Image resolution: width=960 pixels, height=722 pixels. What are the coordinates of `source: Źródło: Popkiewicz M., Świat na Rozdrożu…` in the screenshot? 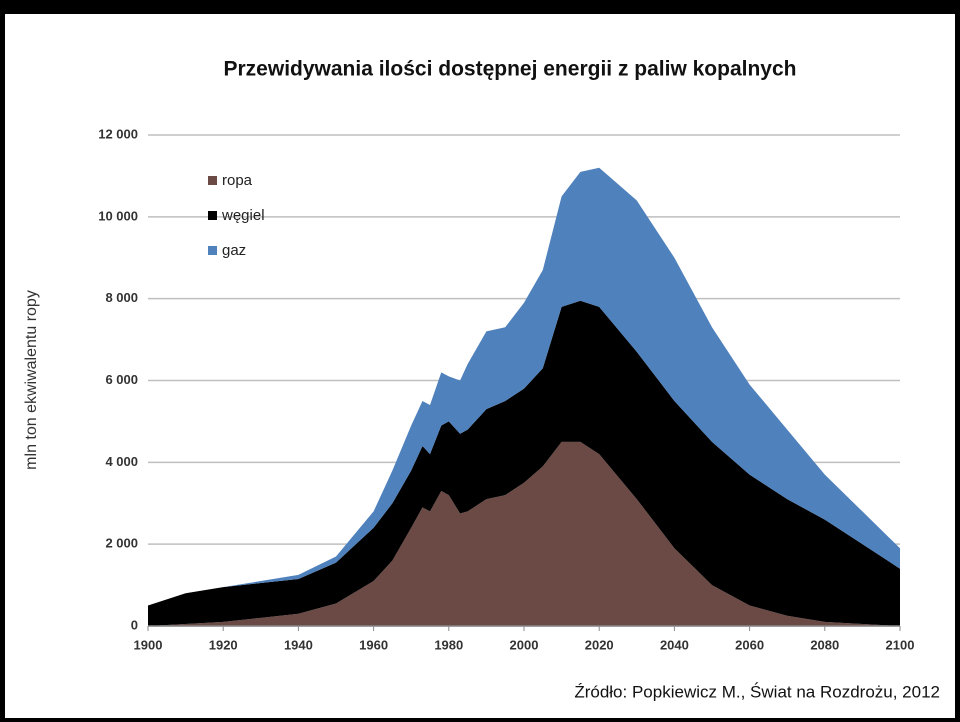 It's located at (757, 691).